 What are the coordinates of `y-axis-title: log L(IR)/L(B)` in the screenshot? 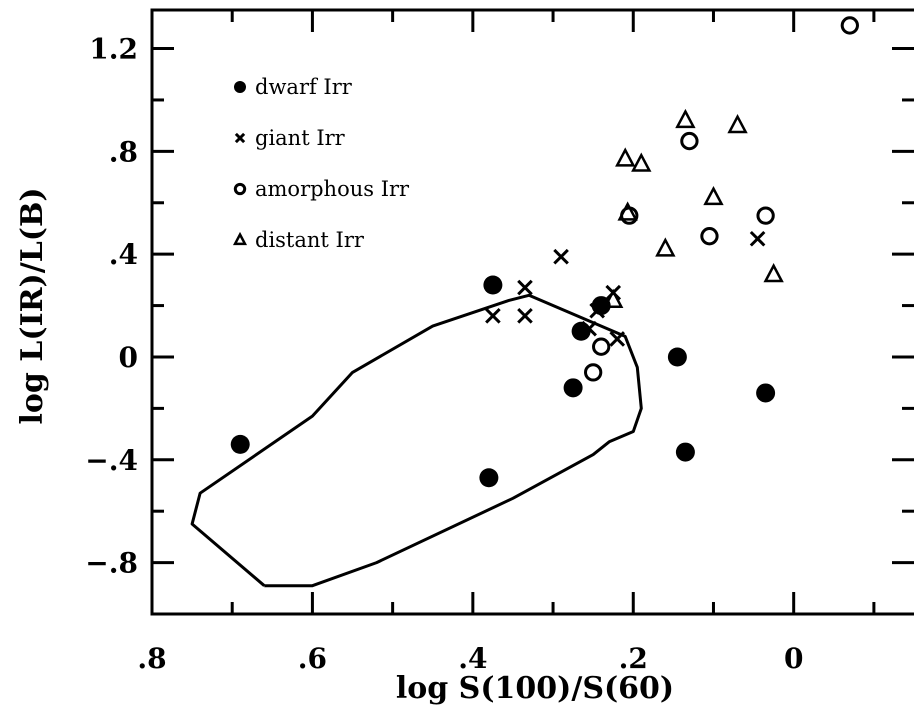 It's located at (32, 305).